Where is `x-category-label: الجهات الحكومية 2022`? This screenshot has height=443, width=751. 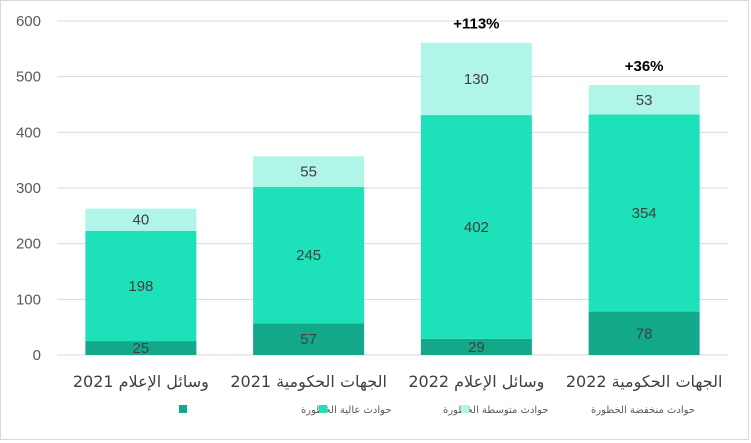 x-category-label: الجهات الحكومية 2022 is located at coordinates (644, 382).